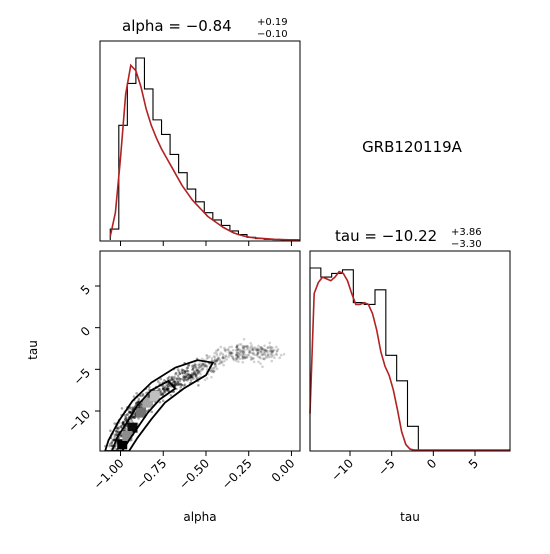 The width and height of the screenshot is (550, 554). I want to click on alpha-xtick-label: −0.25, so click(237, 474).